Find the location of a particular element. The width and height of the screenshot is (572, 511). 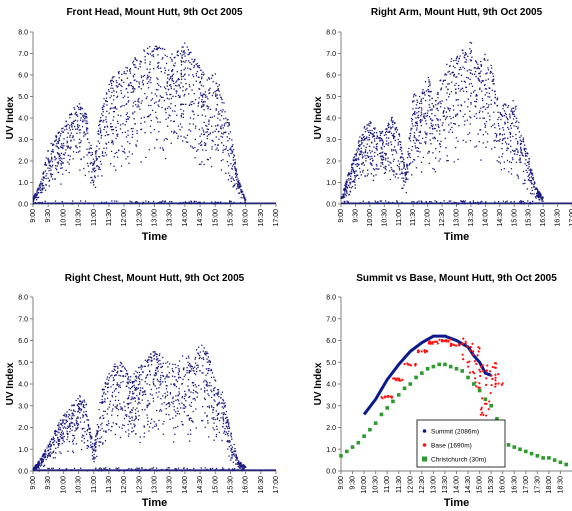

x-tick-label: 16:00 is located at coordinates (543, 218).